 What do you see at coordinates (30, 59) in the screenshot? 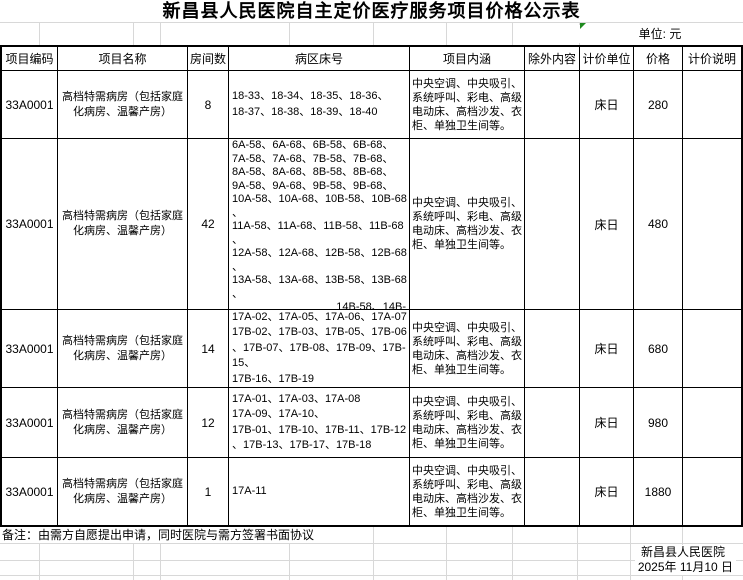
I see `col-header-code: 项目编码` at bounding box center [30, 59].